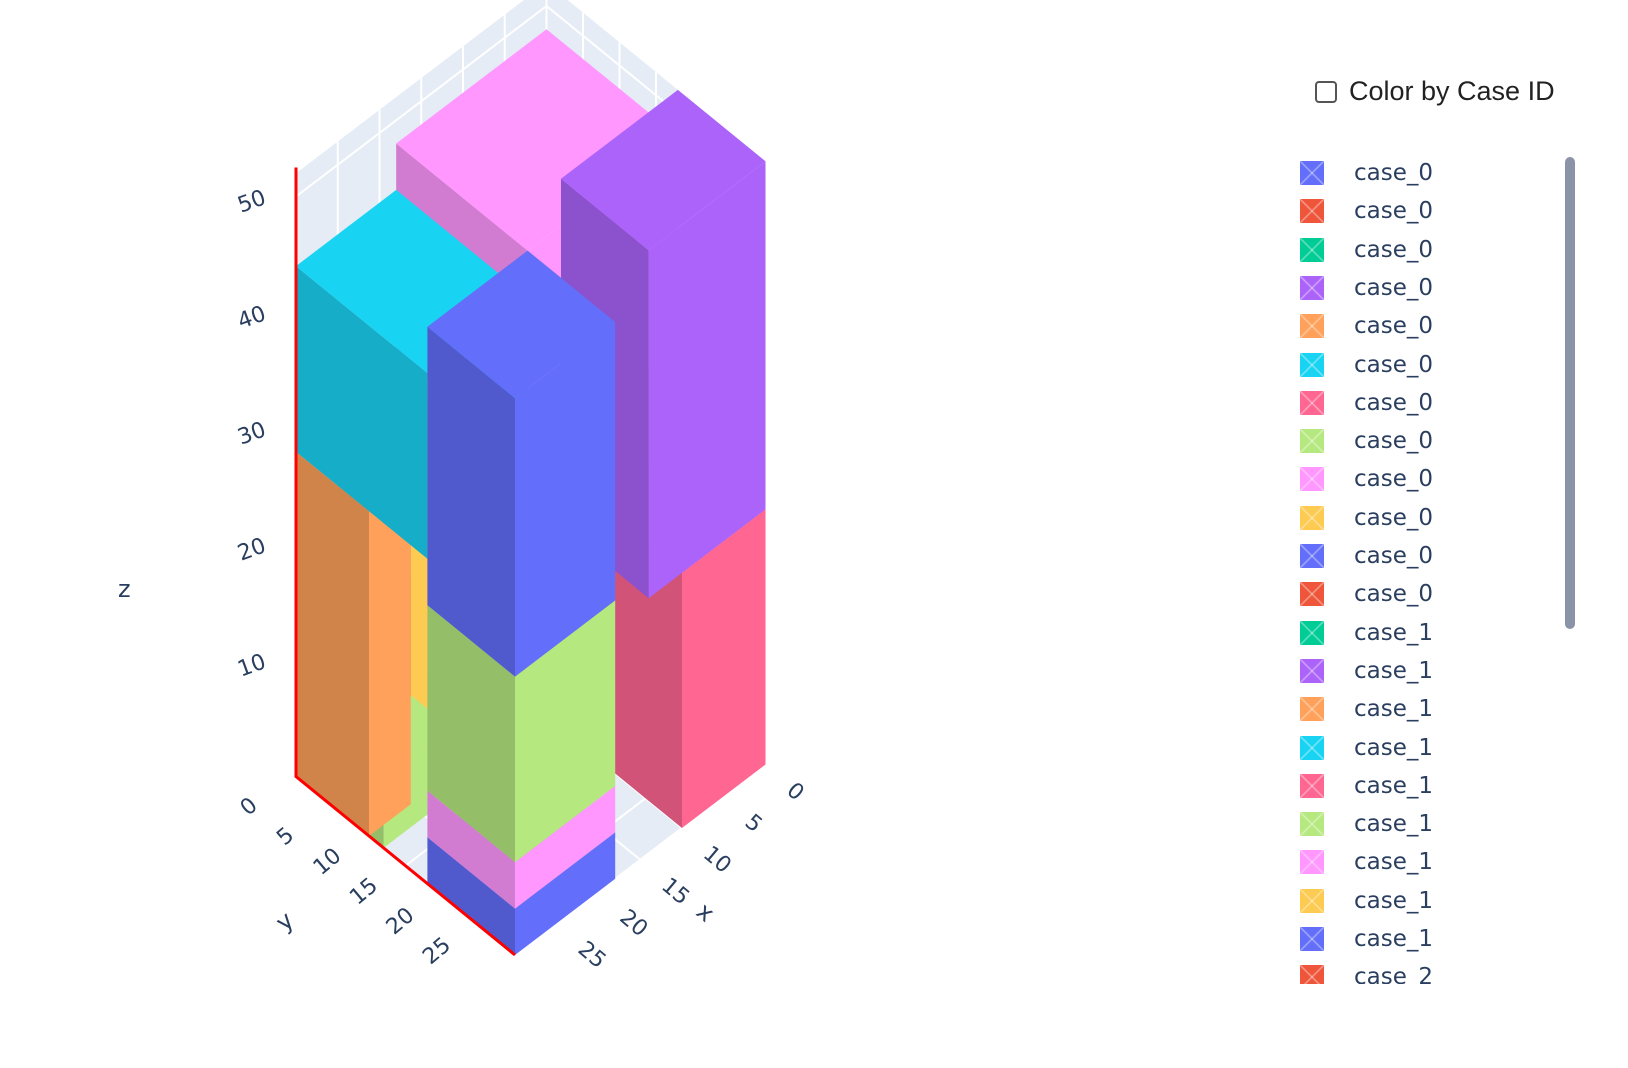  What do you see at coordinates (592, 955) in the screenshot?
I see `x-tick-label: 25` at bounding box center [592, 955].